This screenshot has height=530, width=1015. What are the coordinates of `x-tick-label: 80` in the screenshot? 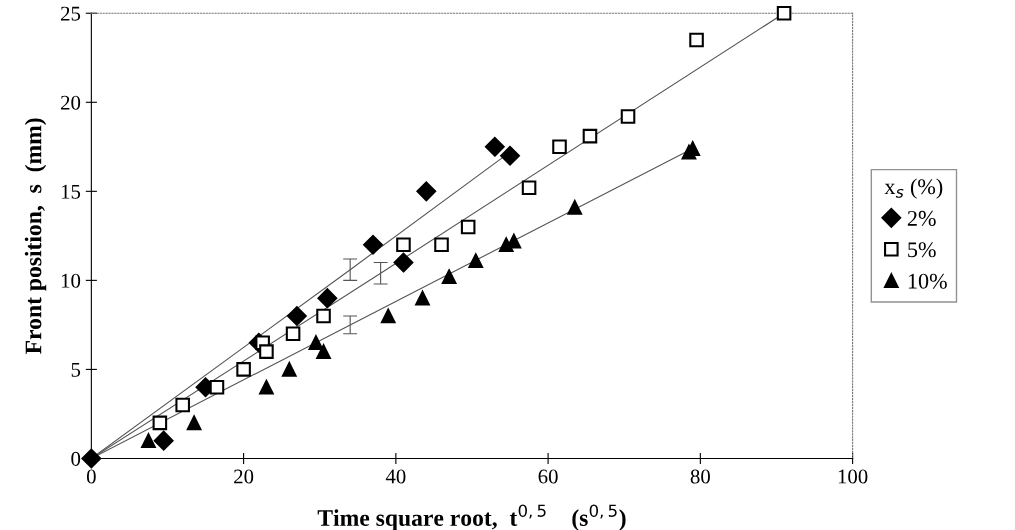 It's located at (700, 476).